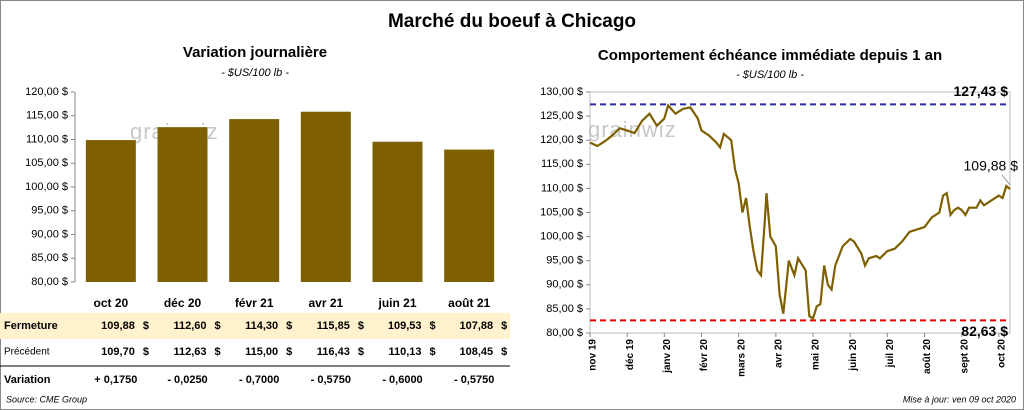 The image size is (1024, 410). What do you see at coordinates (630, 355) in the screenshot?
I see `x-tick-label: déc 19` at bounding box center [630, 355].